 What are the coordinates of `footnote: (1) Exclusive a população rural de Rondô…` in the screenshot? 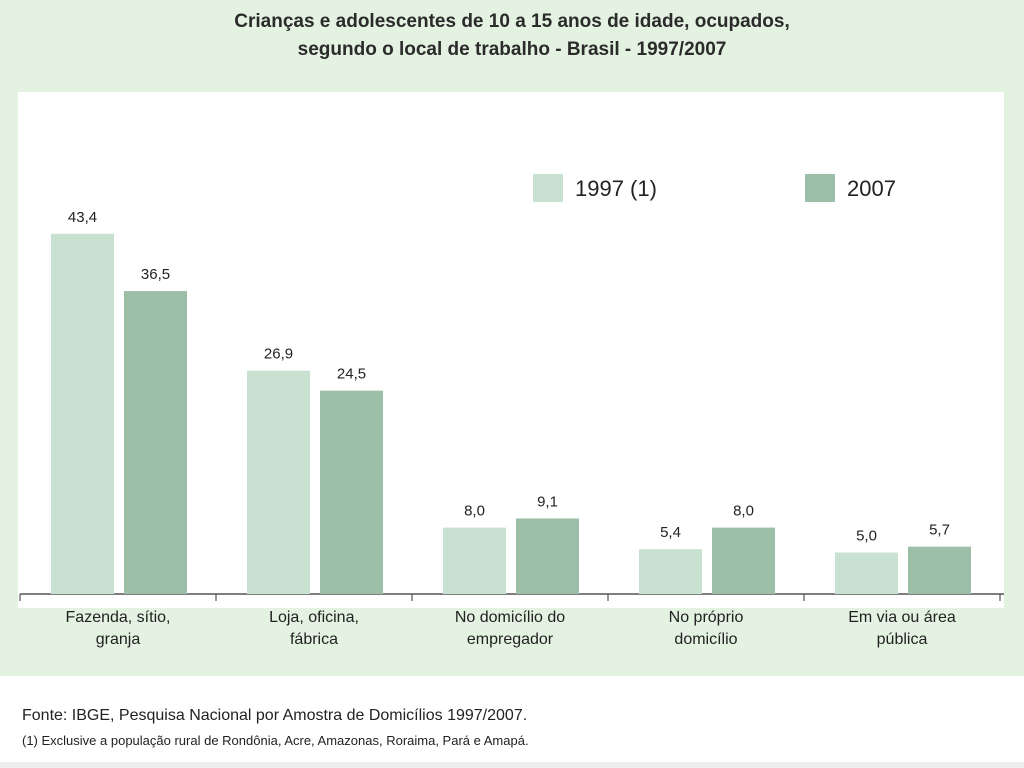 It's located at (275, 740).